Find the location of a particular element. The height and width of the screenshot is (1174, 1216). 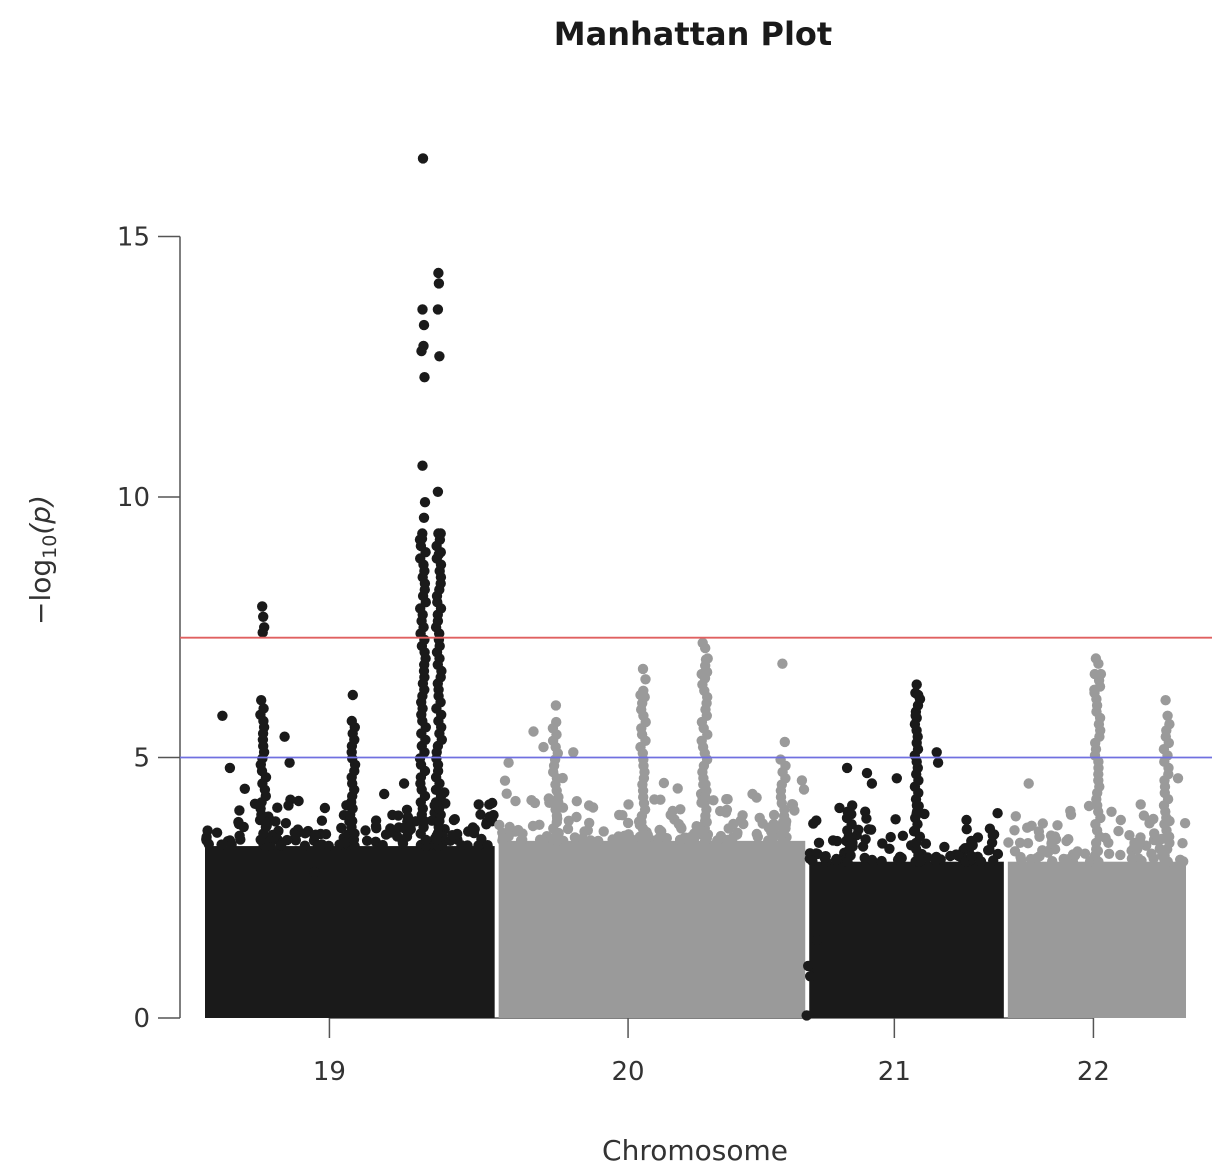

chromosome-22-points is located at coordinates (1097, 835).